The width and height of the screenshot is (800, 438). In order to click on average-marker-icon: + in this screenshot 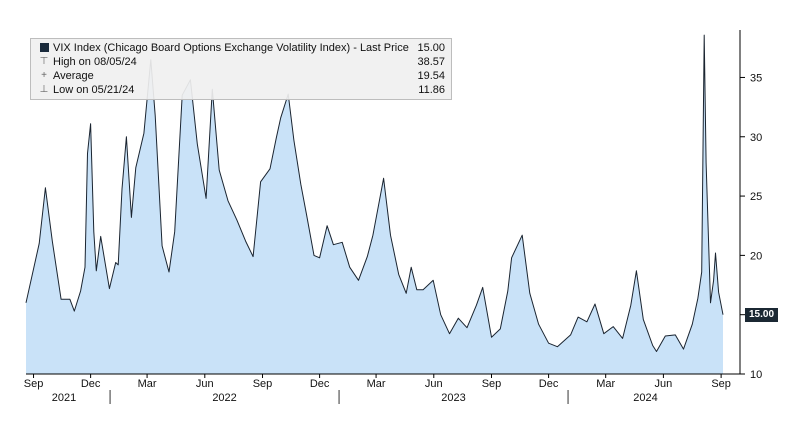, I will do `click(44, 75)`.